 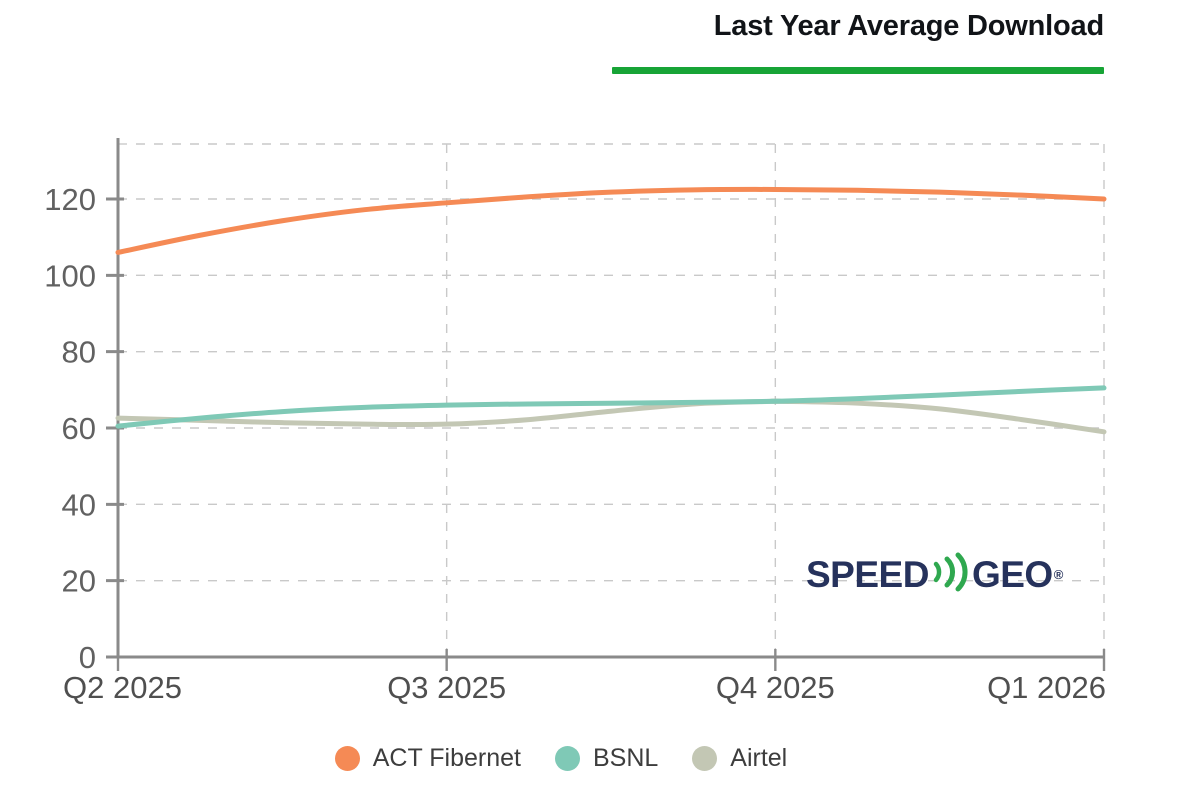 I want to click on legend-label-bsnl: BSNL, so click(x=625, y=758).